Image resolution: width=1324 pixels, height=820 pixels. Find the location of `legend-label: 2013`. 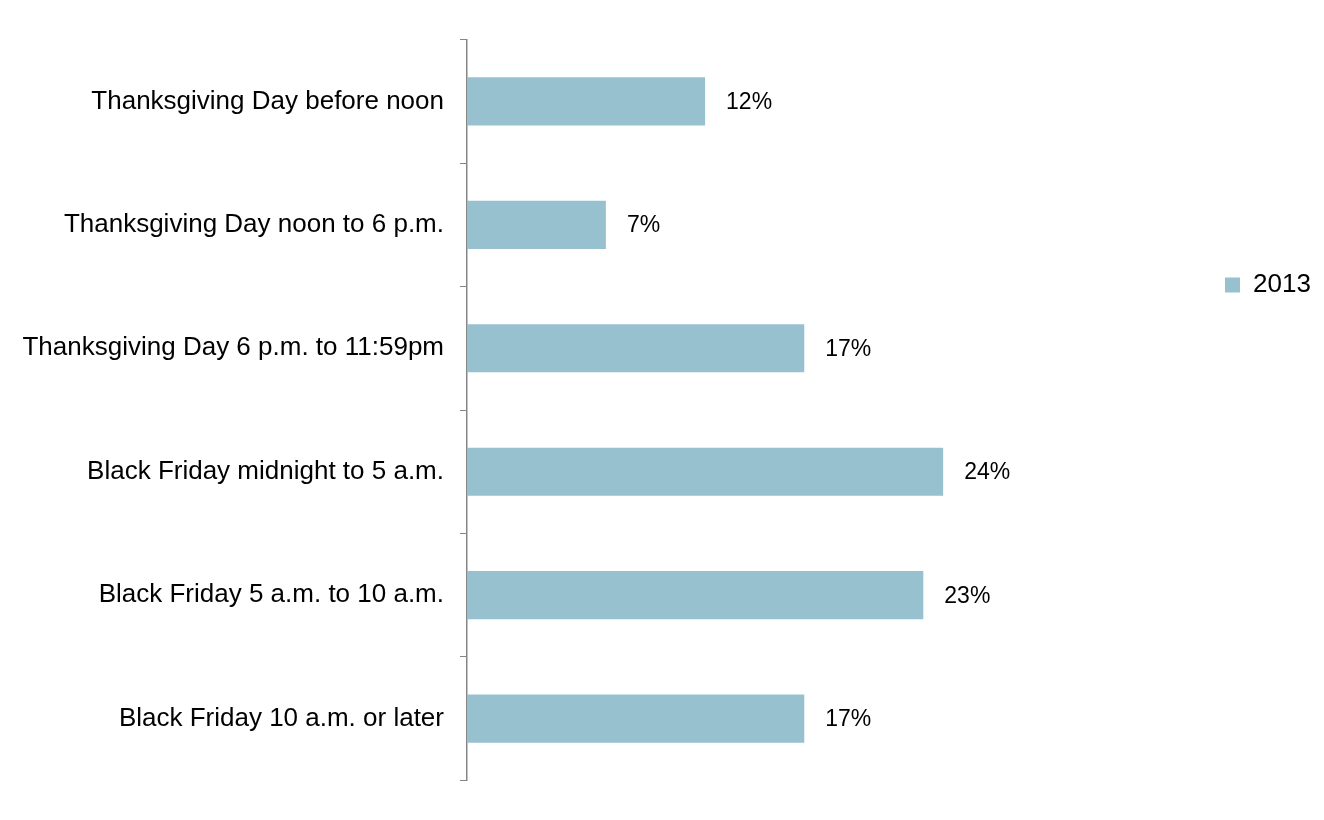

legend-label: 2013 is located at coordinates (1282, 283).